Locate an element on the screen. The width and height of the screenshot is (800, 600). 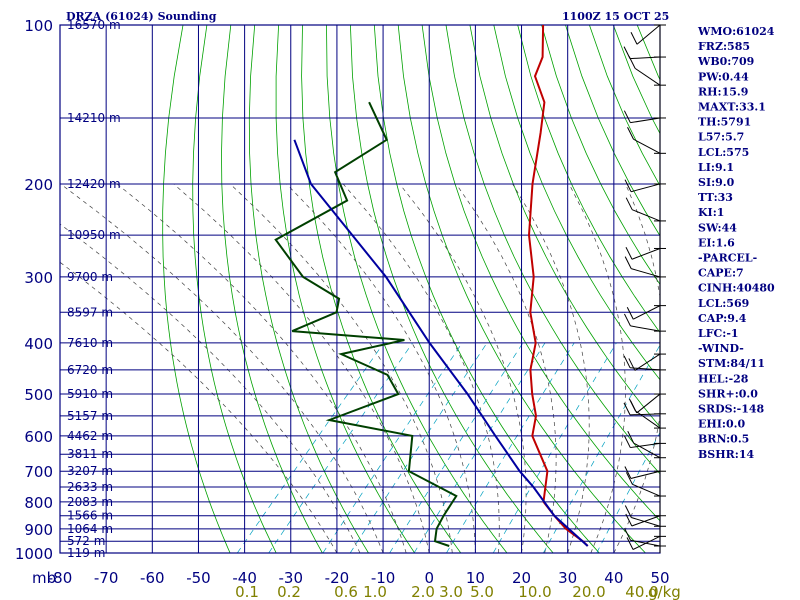
x-tick-label: 0 is located at coordinates (429, 578).